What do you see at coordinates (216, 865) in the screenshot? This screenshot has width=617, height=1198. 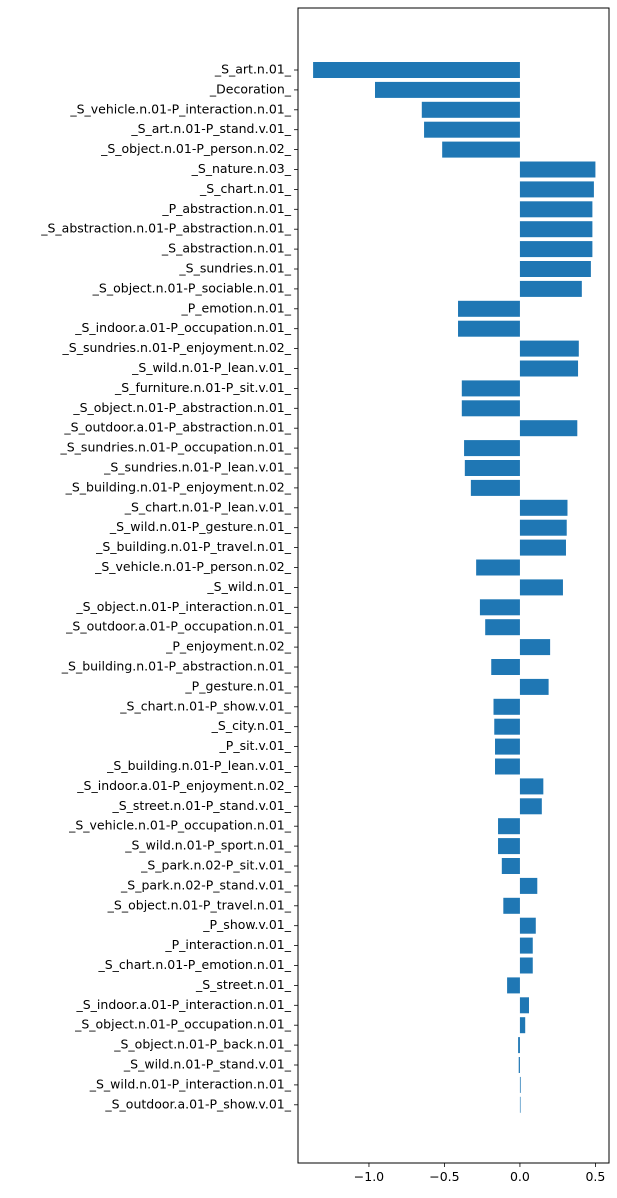 I see `y-tick-label: _S_park.n.02-P_sit.v.01_` at bounding box center [216, 865].